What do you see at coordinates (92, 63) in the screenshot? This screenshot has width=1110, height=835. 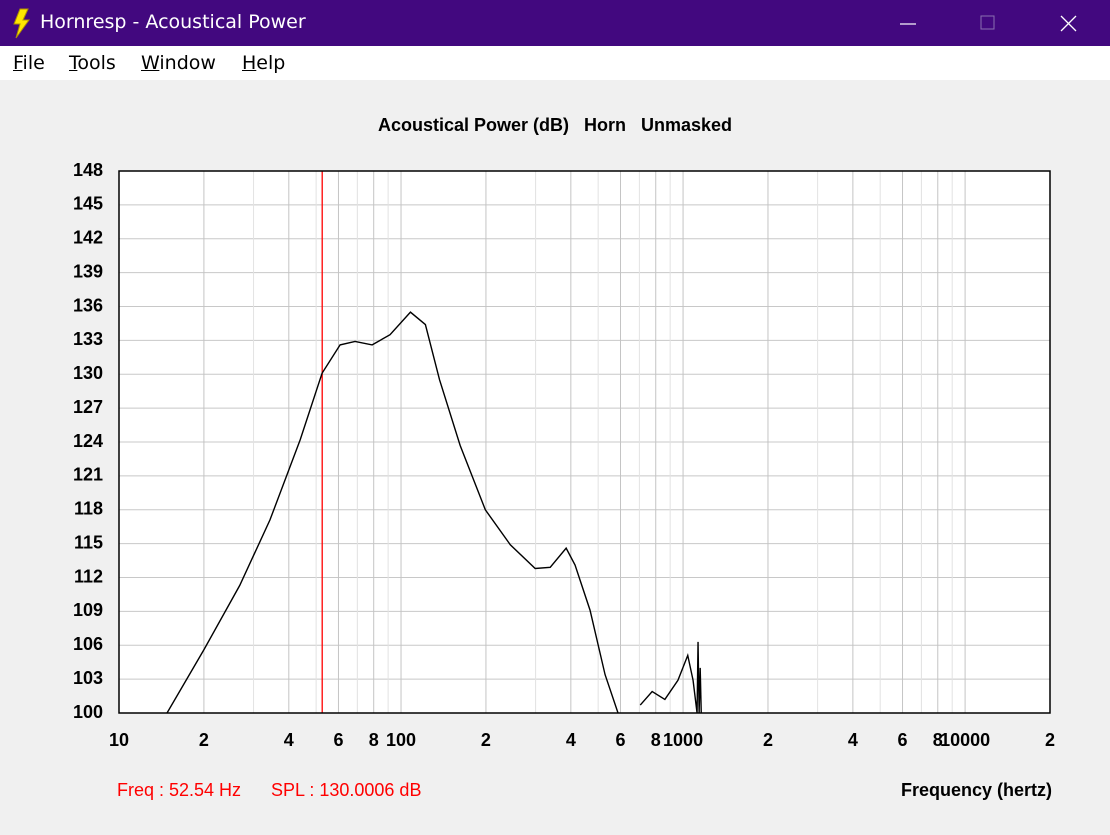 I see `menu-item: Tools` at bounding box center [92, 63].